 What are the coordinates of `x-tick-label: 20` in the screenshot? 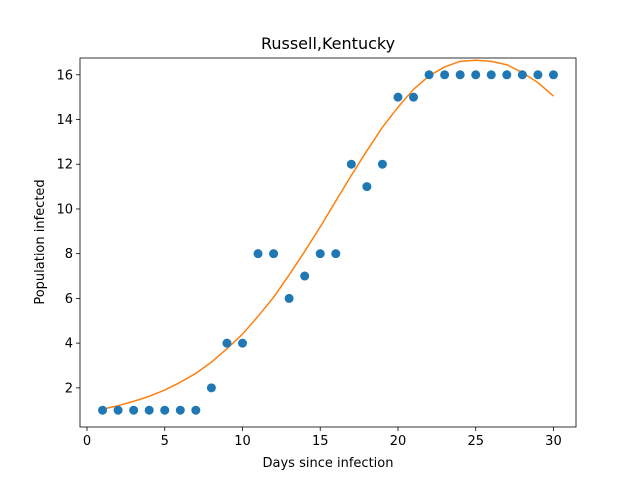 It's located at (398, 441).